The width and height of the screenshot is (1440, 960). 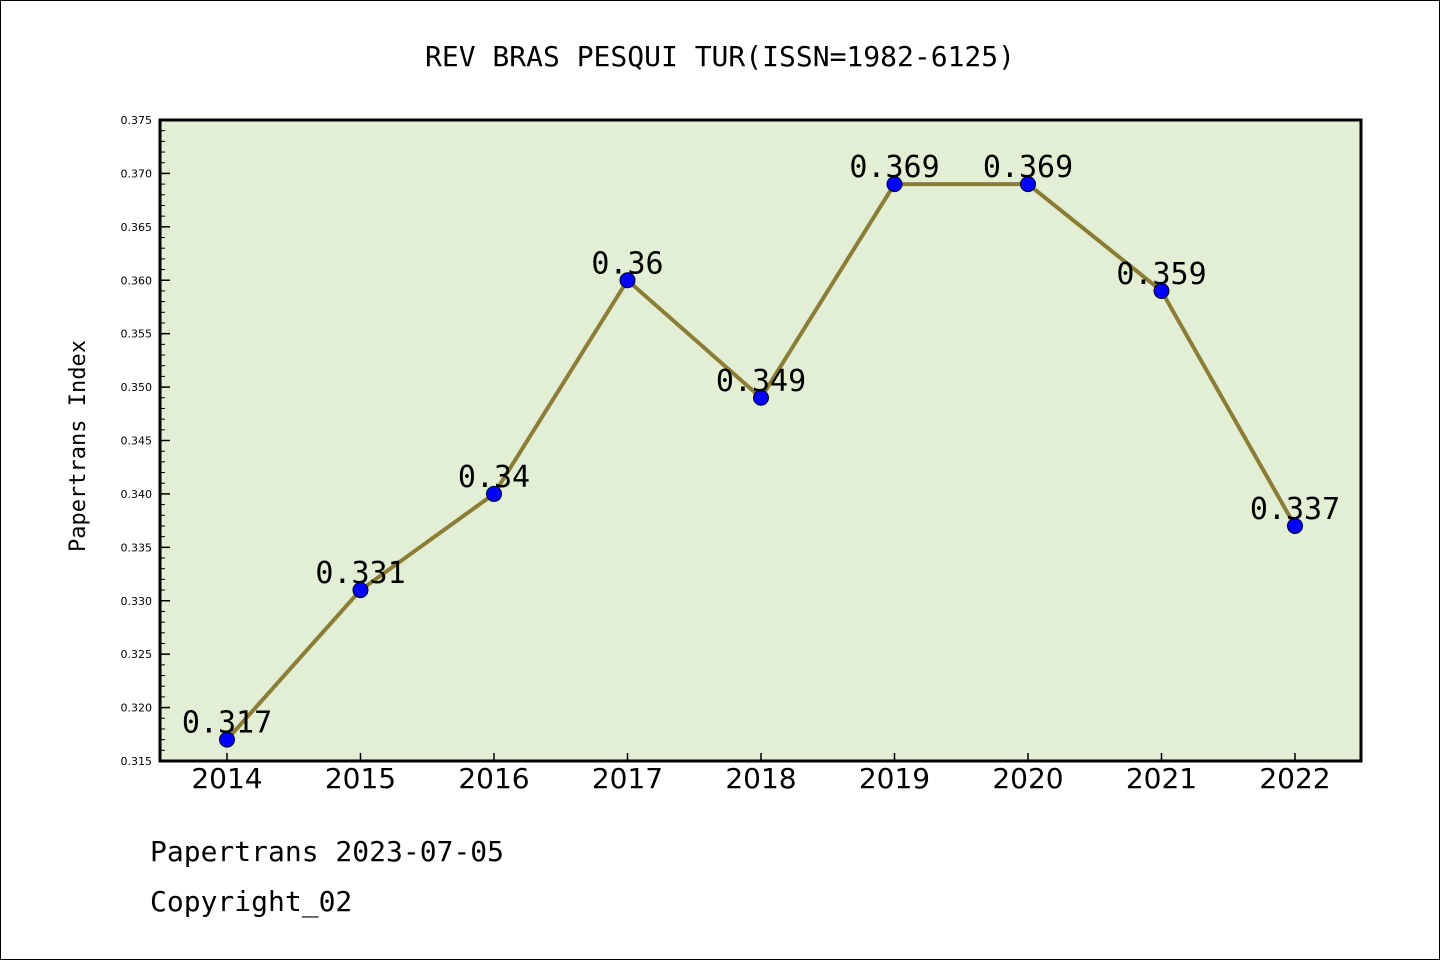 What do you see at coordinates (627, 263) in the screenshot?
I see `data-label: 0.36` at bounding box center [627, 263].